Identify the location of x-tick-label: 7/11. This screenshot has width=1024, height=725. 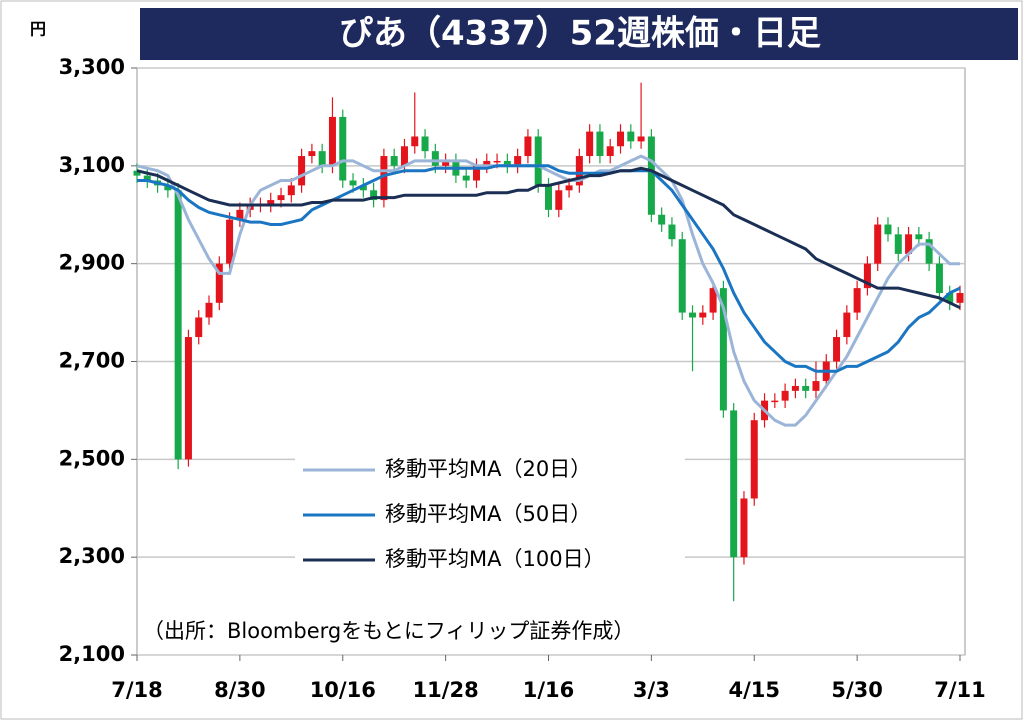
(960, 690).